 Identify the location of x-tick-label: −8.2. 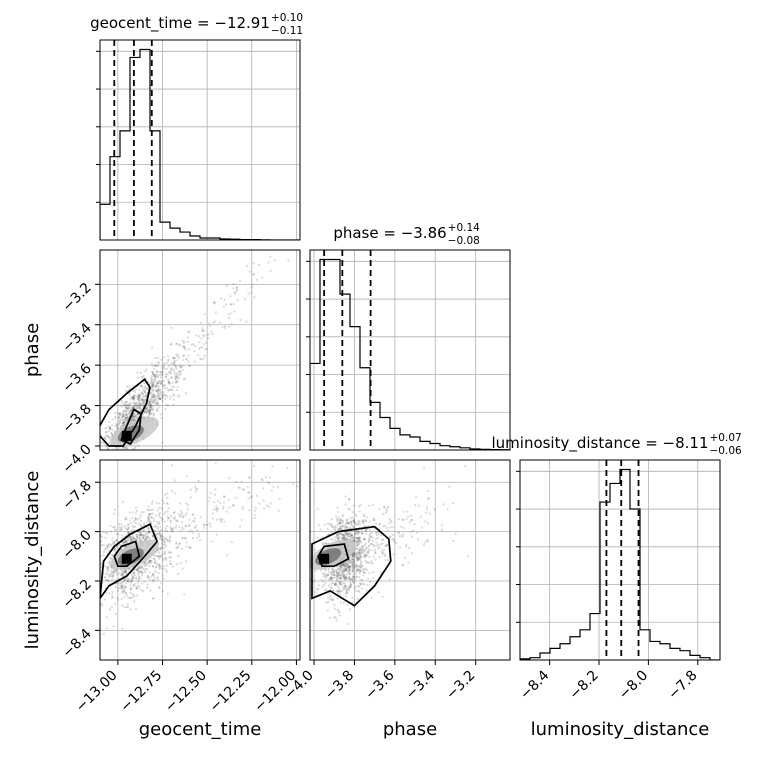
(583, 685).